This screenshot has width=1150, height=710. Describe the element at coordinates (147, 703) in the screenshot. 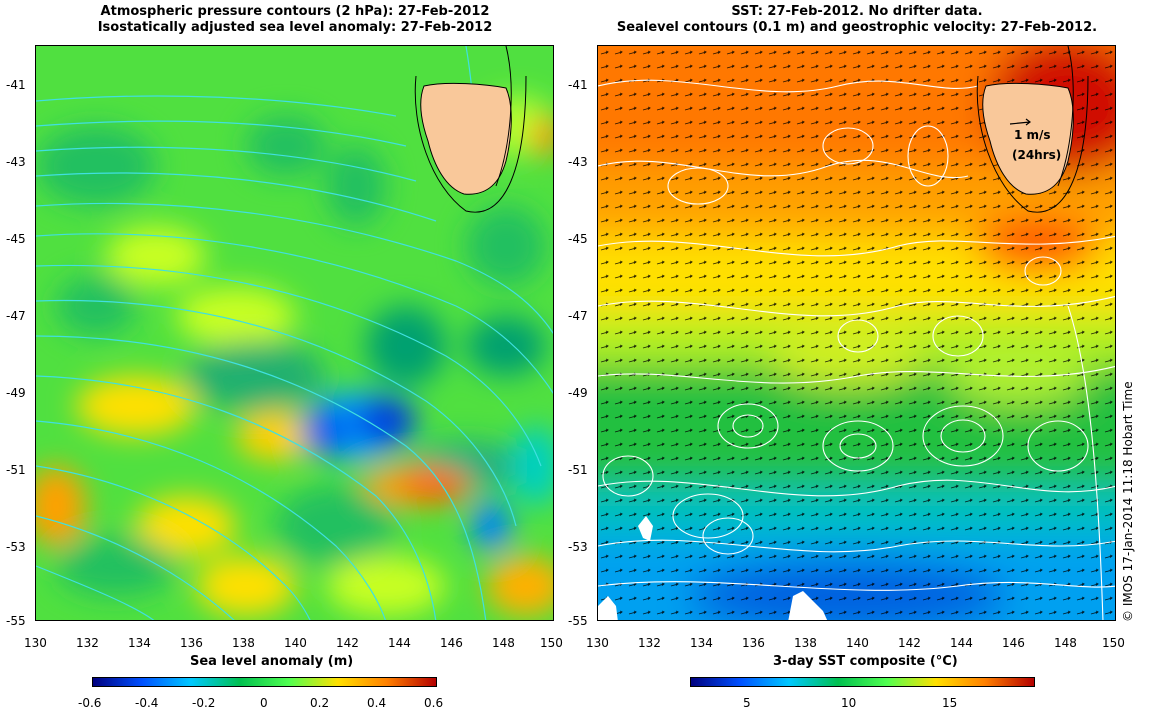

I see `left-cbar-tick-2: -0.4` at that location.